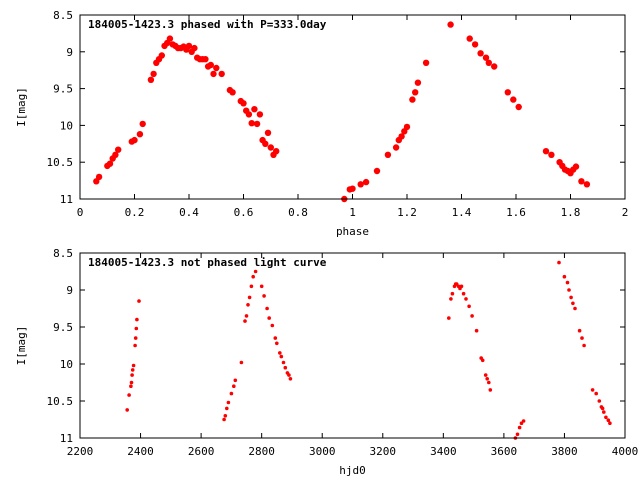 This screenshot has height=480, width=640. Describe the element at coordinates (140, 451) in the screenshot. I see `x-tick-label: 2400` at that location.